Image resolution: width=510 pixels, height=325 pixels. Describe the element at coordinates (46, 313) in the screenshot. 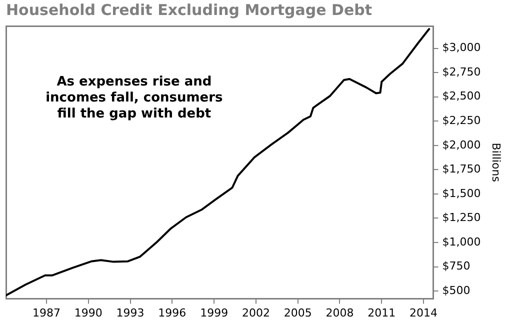

I see `x-tick-label: 1987` at that location.